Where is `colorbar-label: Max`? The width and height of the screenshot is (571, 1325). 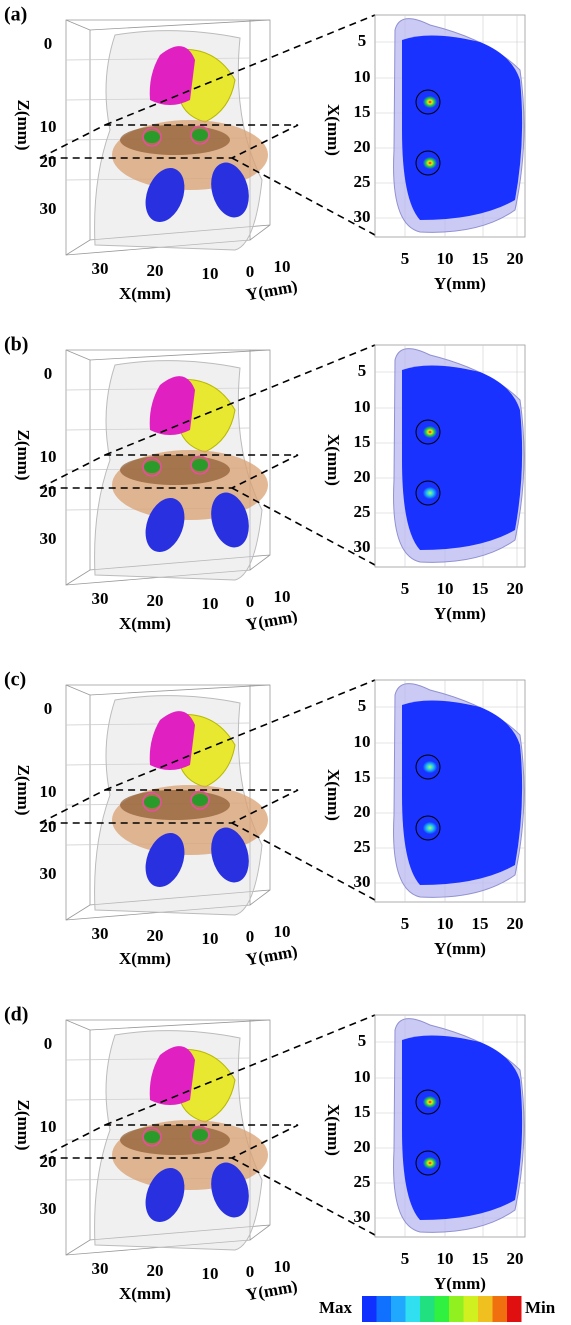
colorbar-label: Max is located at coordinates (336, 1307).